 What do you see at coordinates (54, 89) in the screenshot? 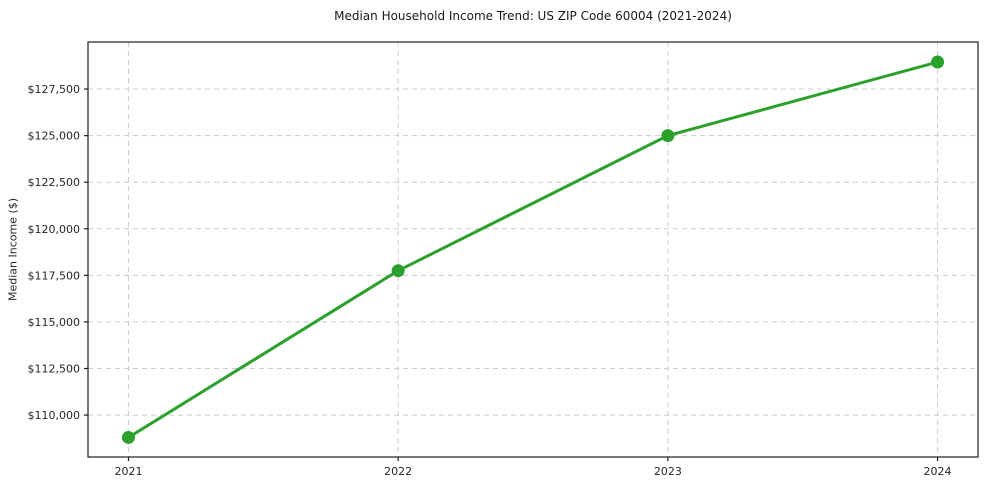
I see `y-tick-label: $127,500` at bounding box center [54, 89].